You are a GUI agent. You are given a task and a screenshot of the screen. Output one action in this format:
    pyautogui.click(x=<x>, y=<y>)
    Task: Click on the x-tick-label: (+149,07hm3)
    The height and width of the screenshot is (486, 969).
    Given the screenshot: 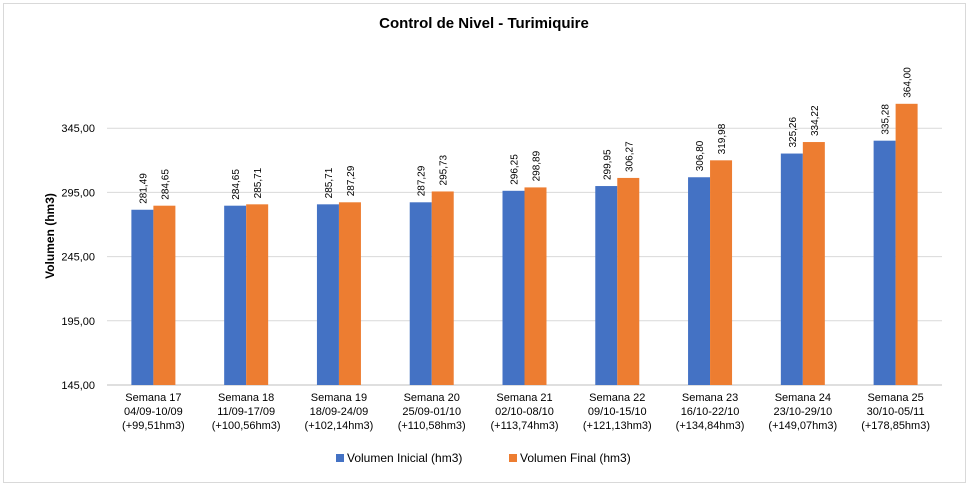 What is the action you would take?
    pyautogui.click(x=802, y=426)
    